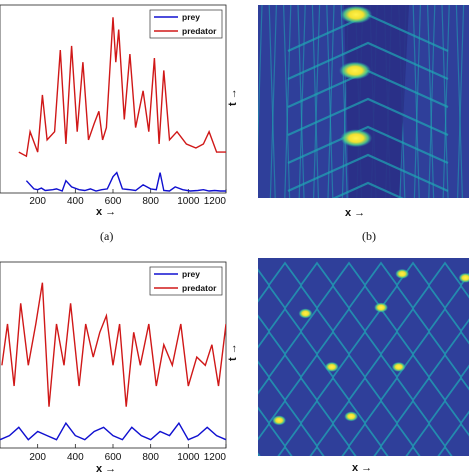  I want to click on legend-predator-a: predator, so click(199, 31).